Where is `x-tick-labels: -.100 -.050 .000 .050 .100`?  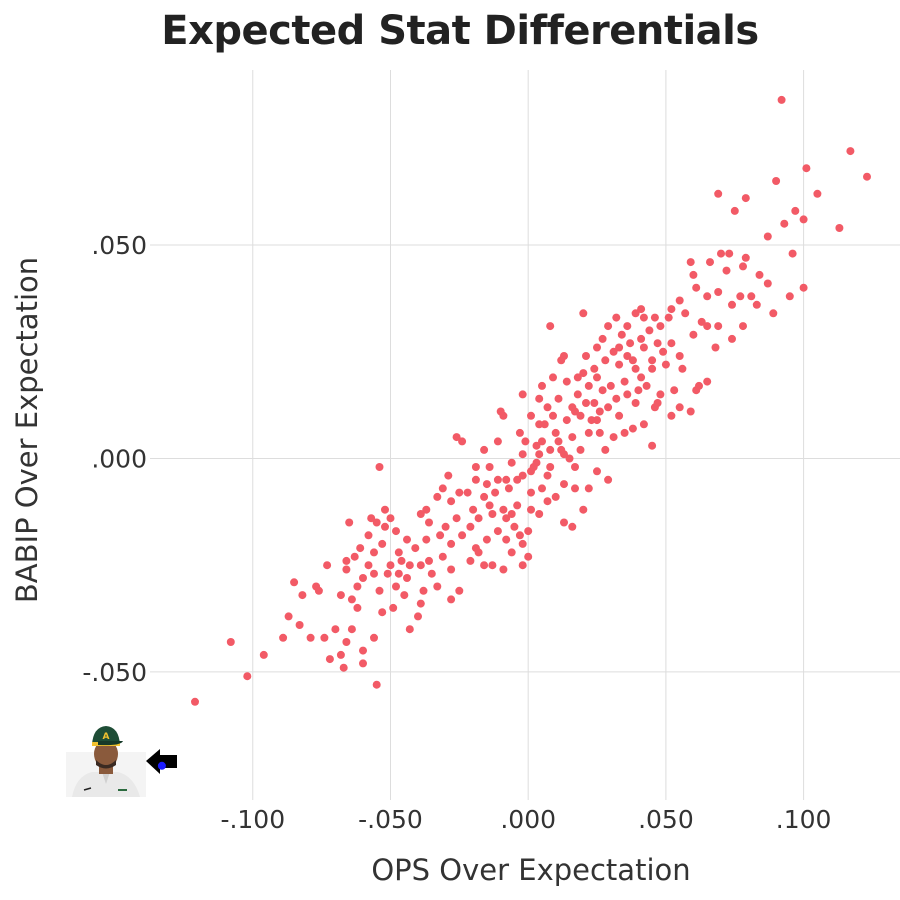
x-tick-labels: -.100 -.050 .000 .050 .100 is located at coordinates (525, 819).